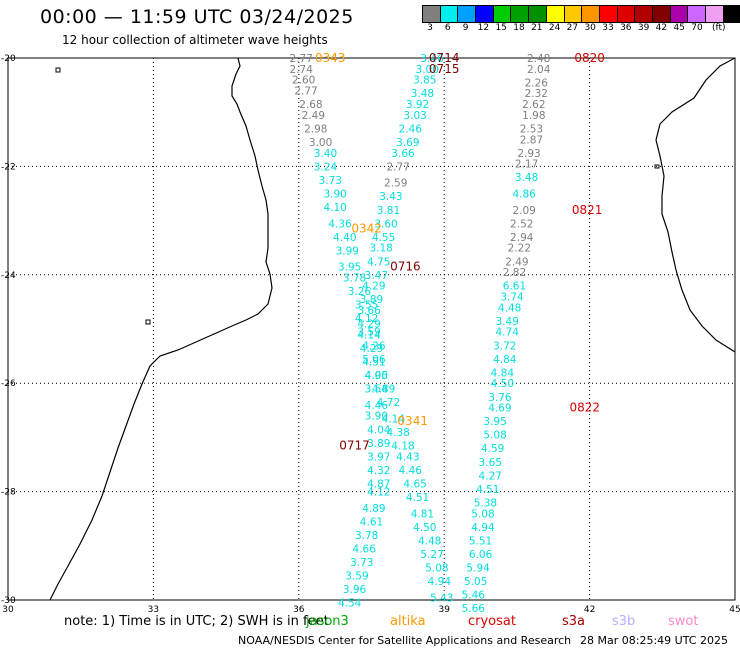 This screenshot has width=740, height=650. I want to click on wave-height-label: 4.50, so click(502, 384).